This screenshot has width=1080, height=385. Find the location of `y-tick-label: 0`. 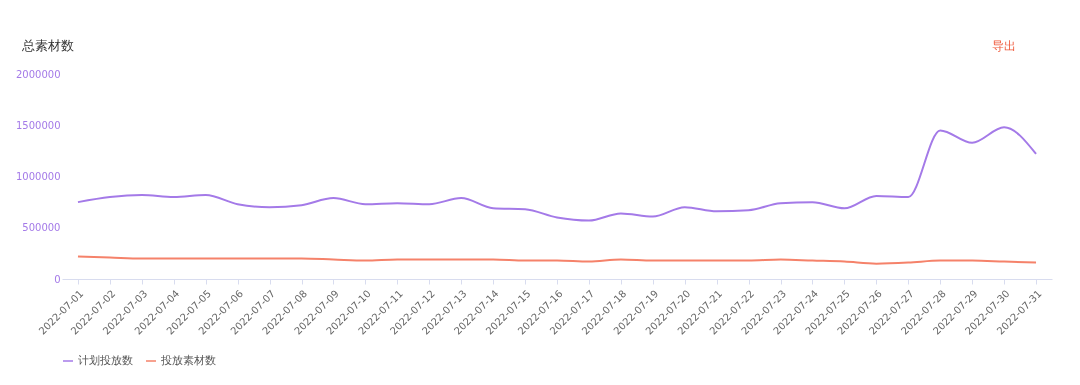

y-tick-label: 0 is located at coordinates (57, 279).